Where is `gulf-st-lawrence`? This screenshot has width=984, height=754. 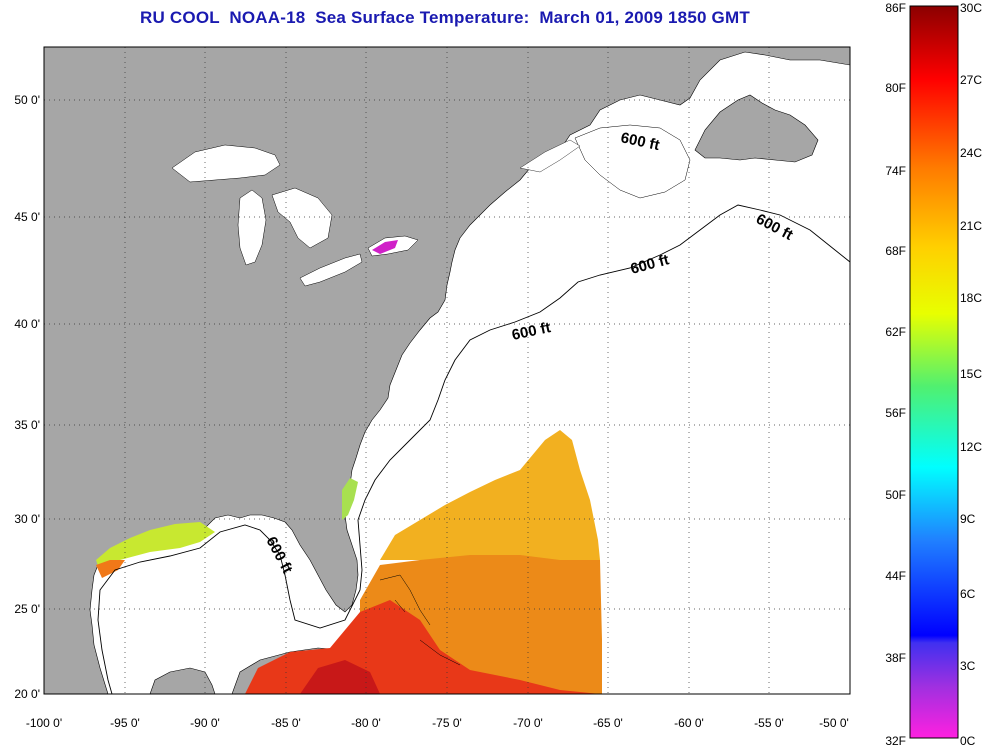
gulf-st-lawrence is located at coordinates (632, 161).